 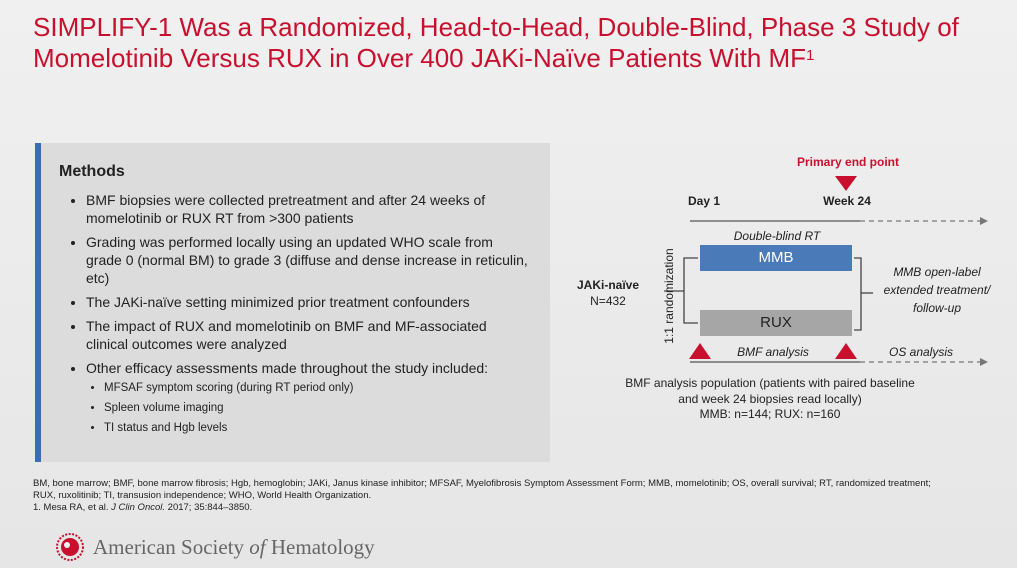 I want to click on primary-end-point: Primary end point, so click(x=848, y=162).